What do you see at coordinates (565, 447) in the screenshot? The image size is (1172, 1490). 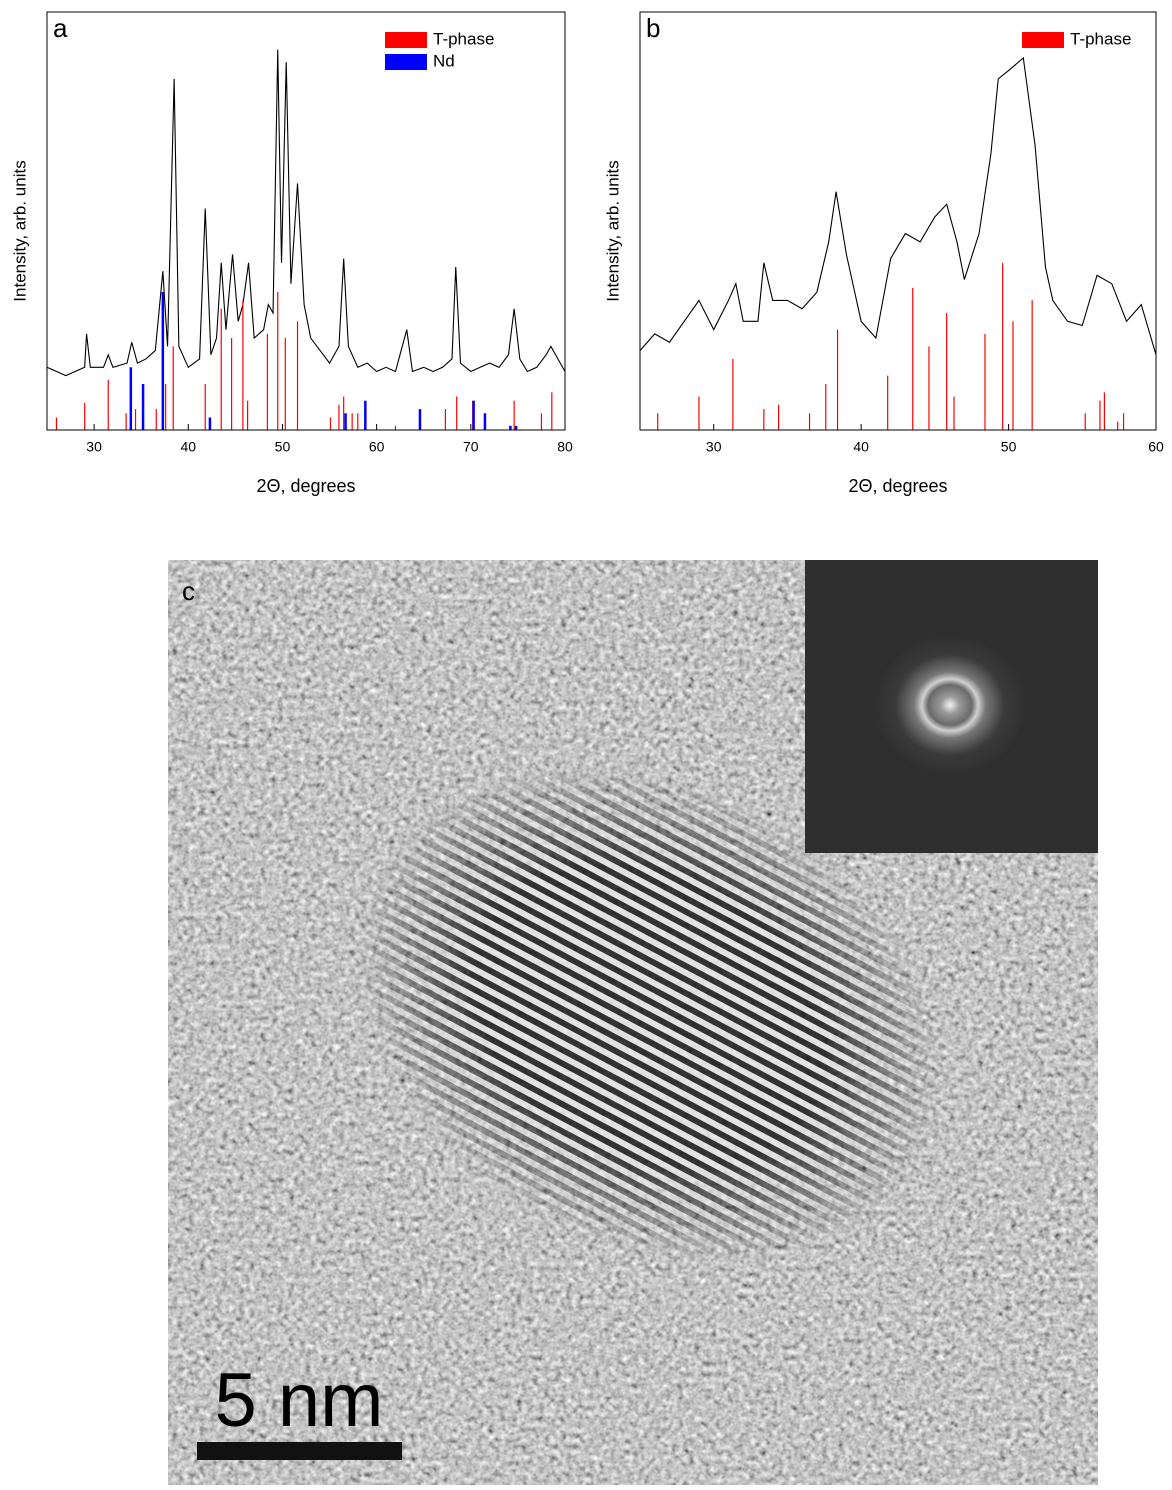 I see `x-tick-label: 80` at bounding box center [565, 447].